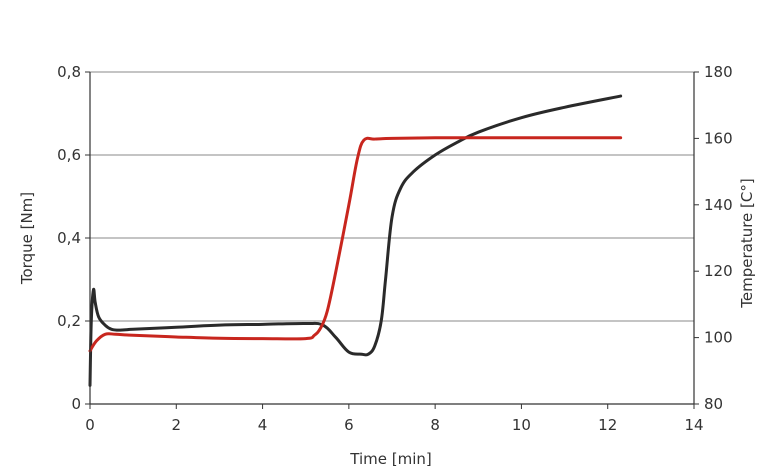  Describe the element at coordinates (718, 205) in the screenshot. I see `y-right-tick-label: 140` at that location.